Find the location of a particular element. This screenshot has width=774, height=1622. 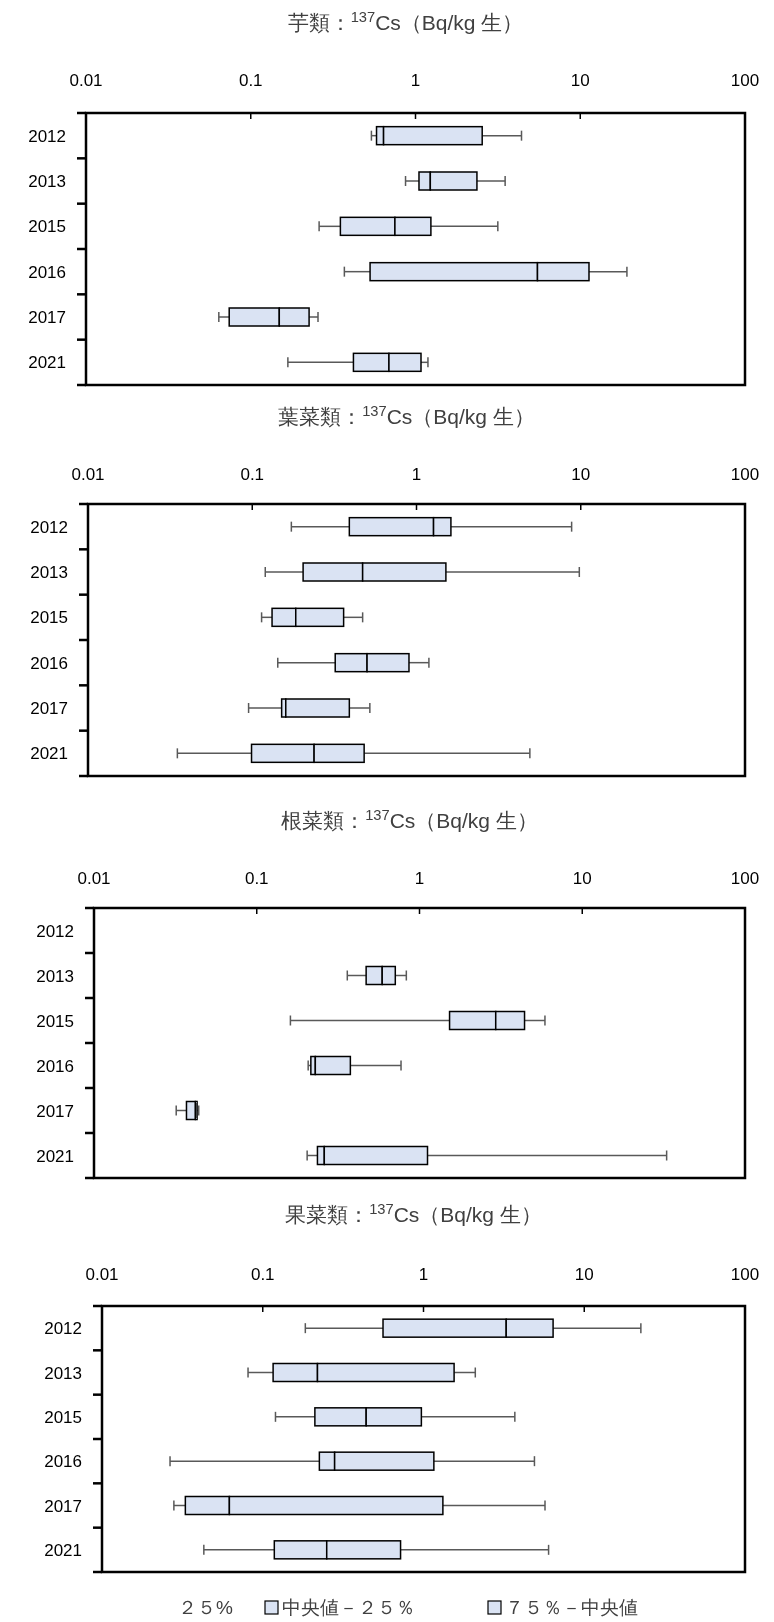

text: 中央値－２５％ is located at coordinates (348, 1607).